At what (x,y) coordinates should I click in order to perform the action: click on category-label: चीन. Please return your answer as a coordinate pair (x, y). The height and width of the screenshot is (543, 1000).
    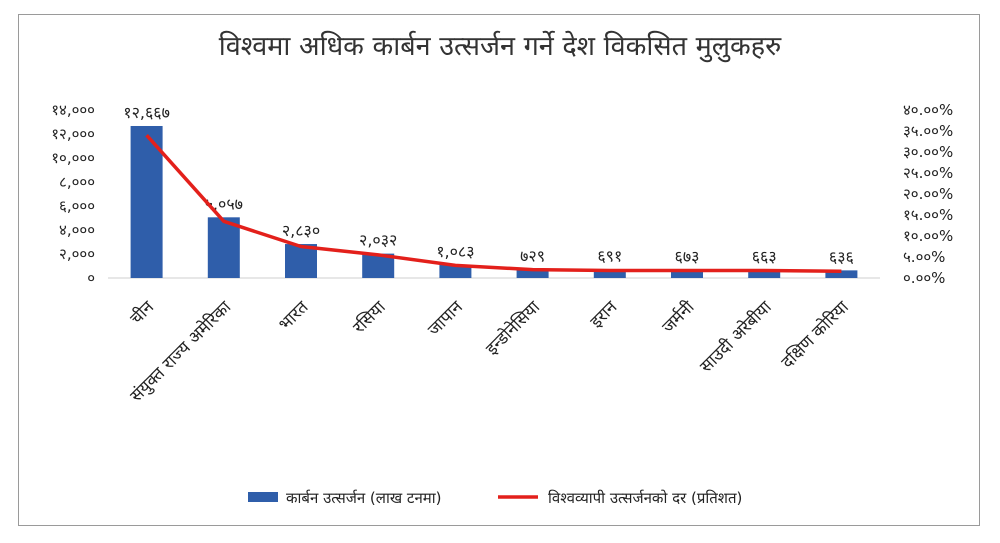
    Looking at the image, I should click on (142, 312).